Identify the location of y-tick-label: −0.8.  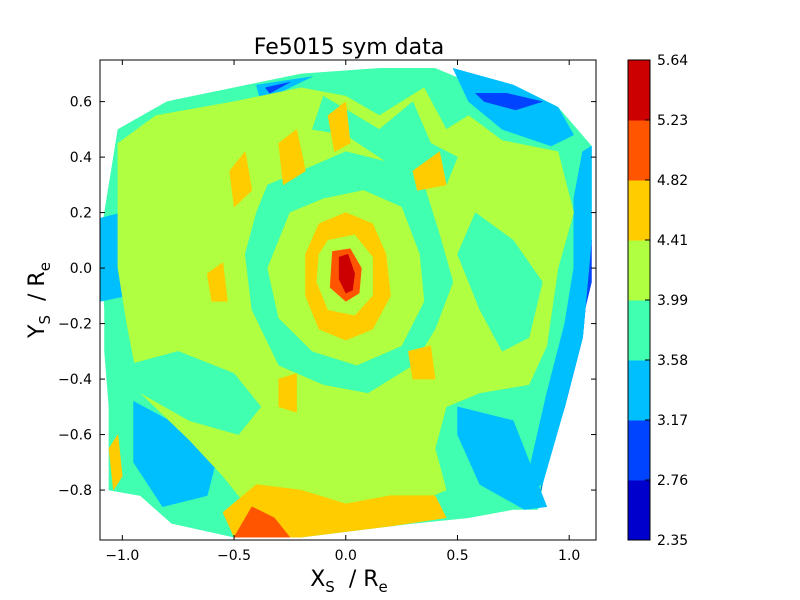
(75, 491).